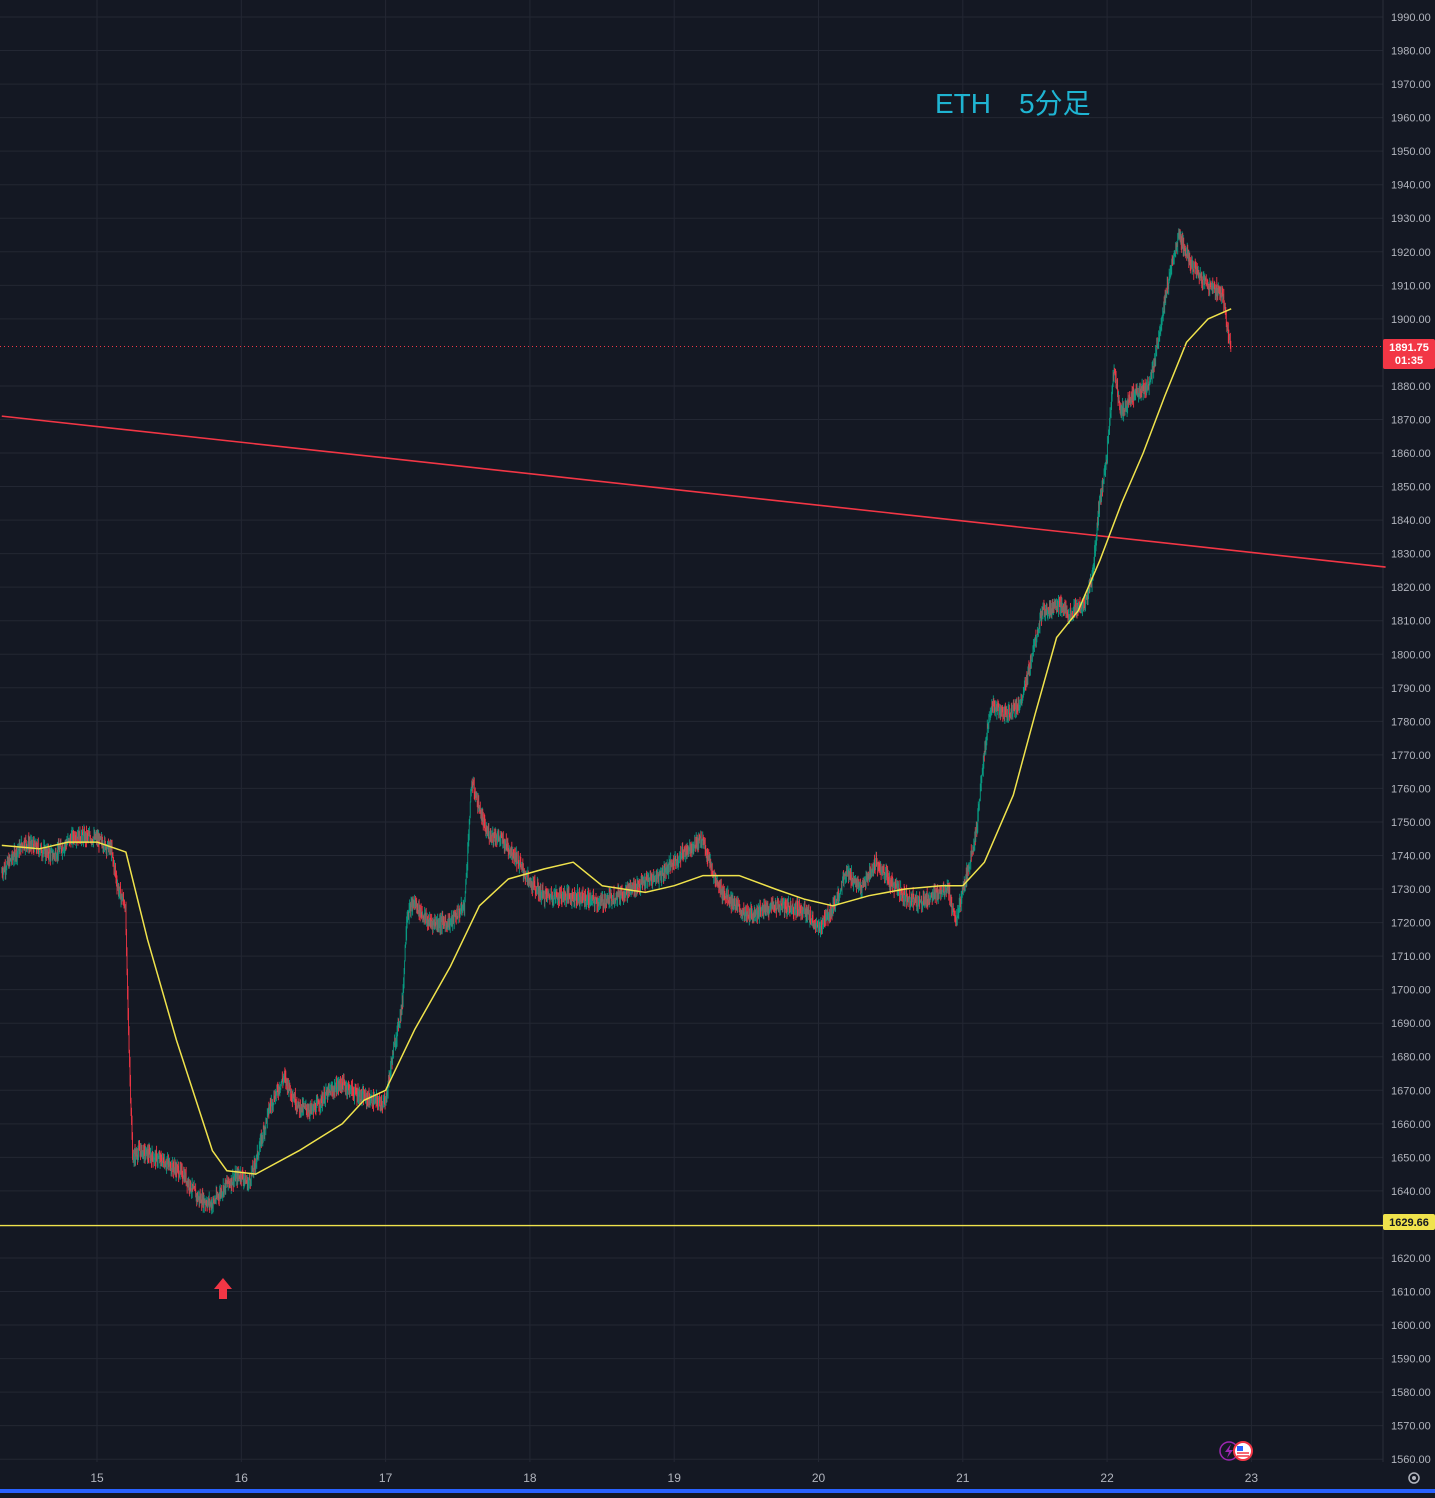 The height and width of the screenshot is (1498, 1435). What do you see at coordinates (530, 1478) in the screenshot?
I see `x-tick-label: 18` at bounding box center [530, 1478].